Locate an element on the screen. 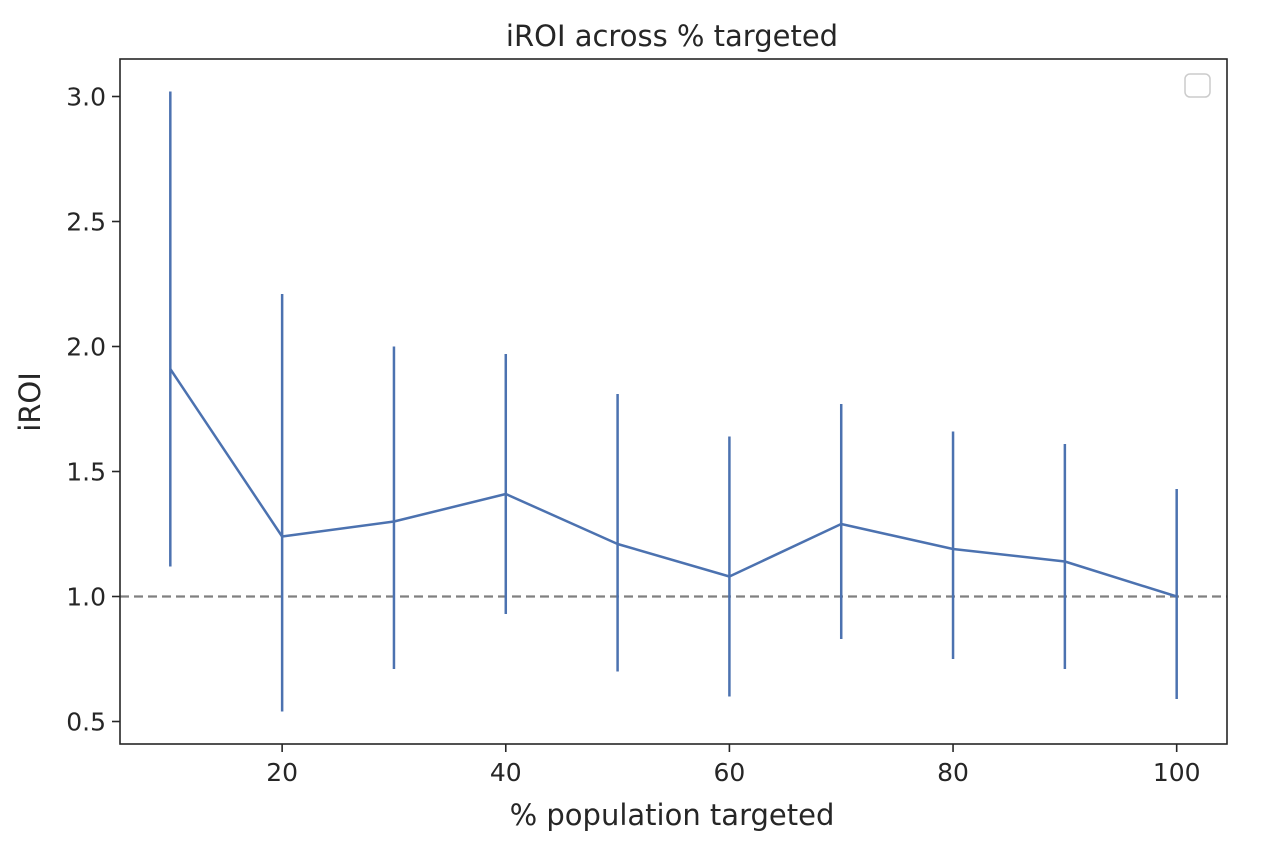 The height and width of the screenshot is (854, 1262). x-tick-label-60: 60 is located at coordinates (730, 772).